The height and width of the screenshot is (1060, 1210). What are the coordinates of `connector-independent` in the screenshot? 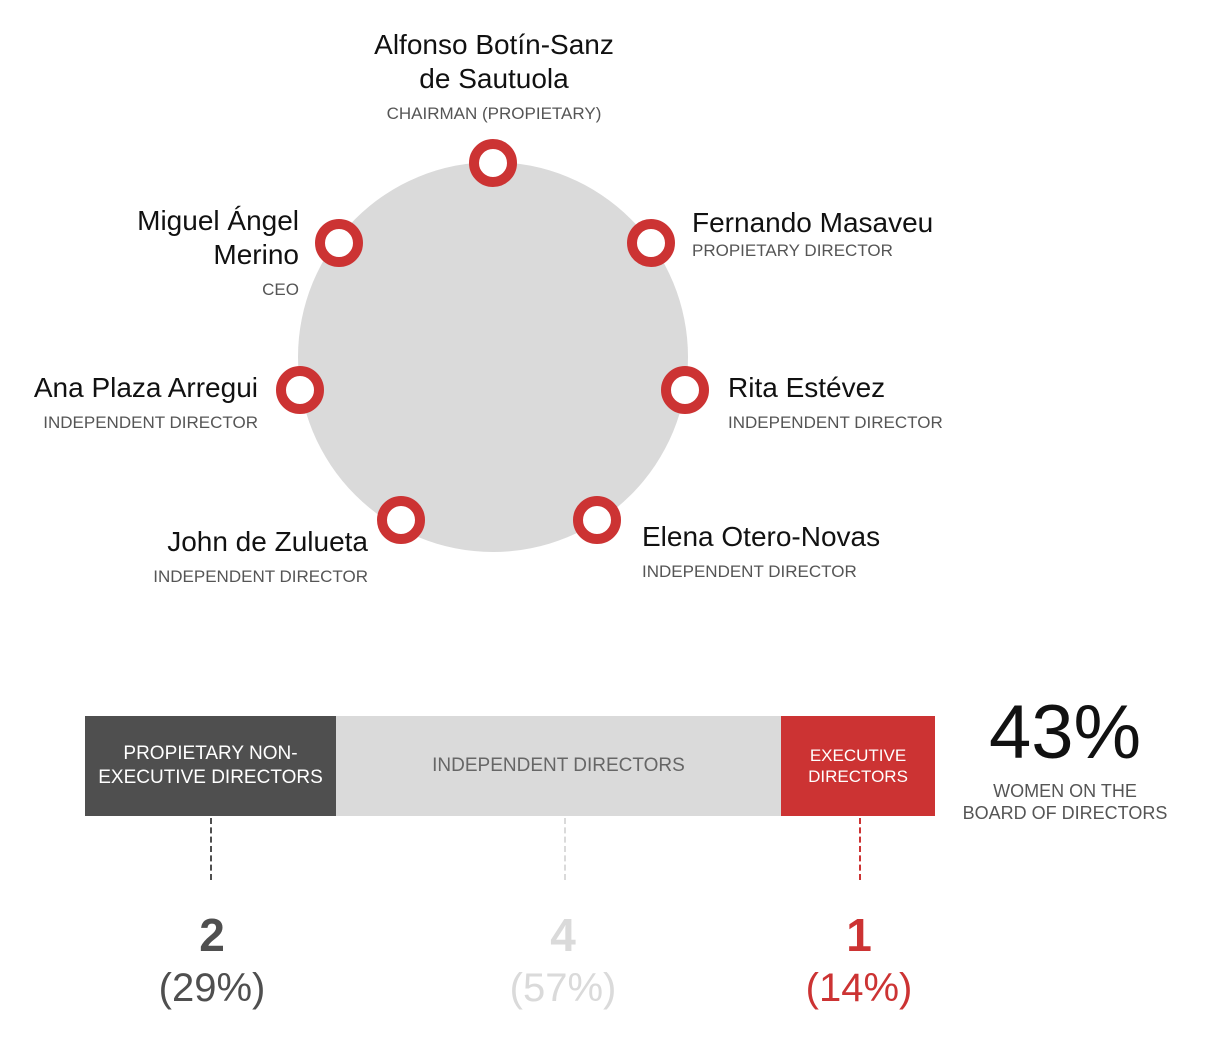 It's located at (565, 849).